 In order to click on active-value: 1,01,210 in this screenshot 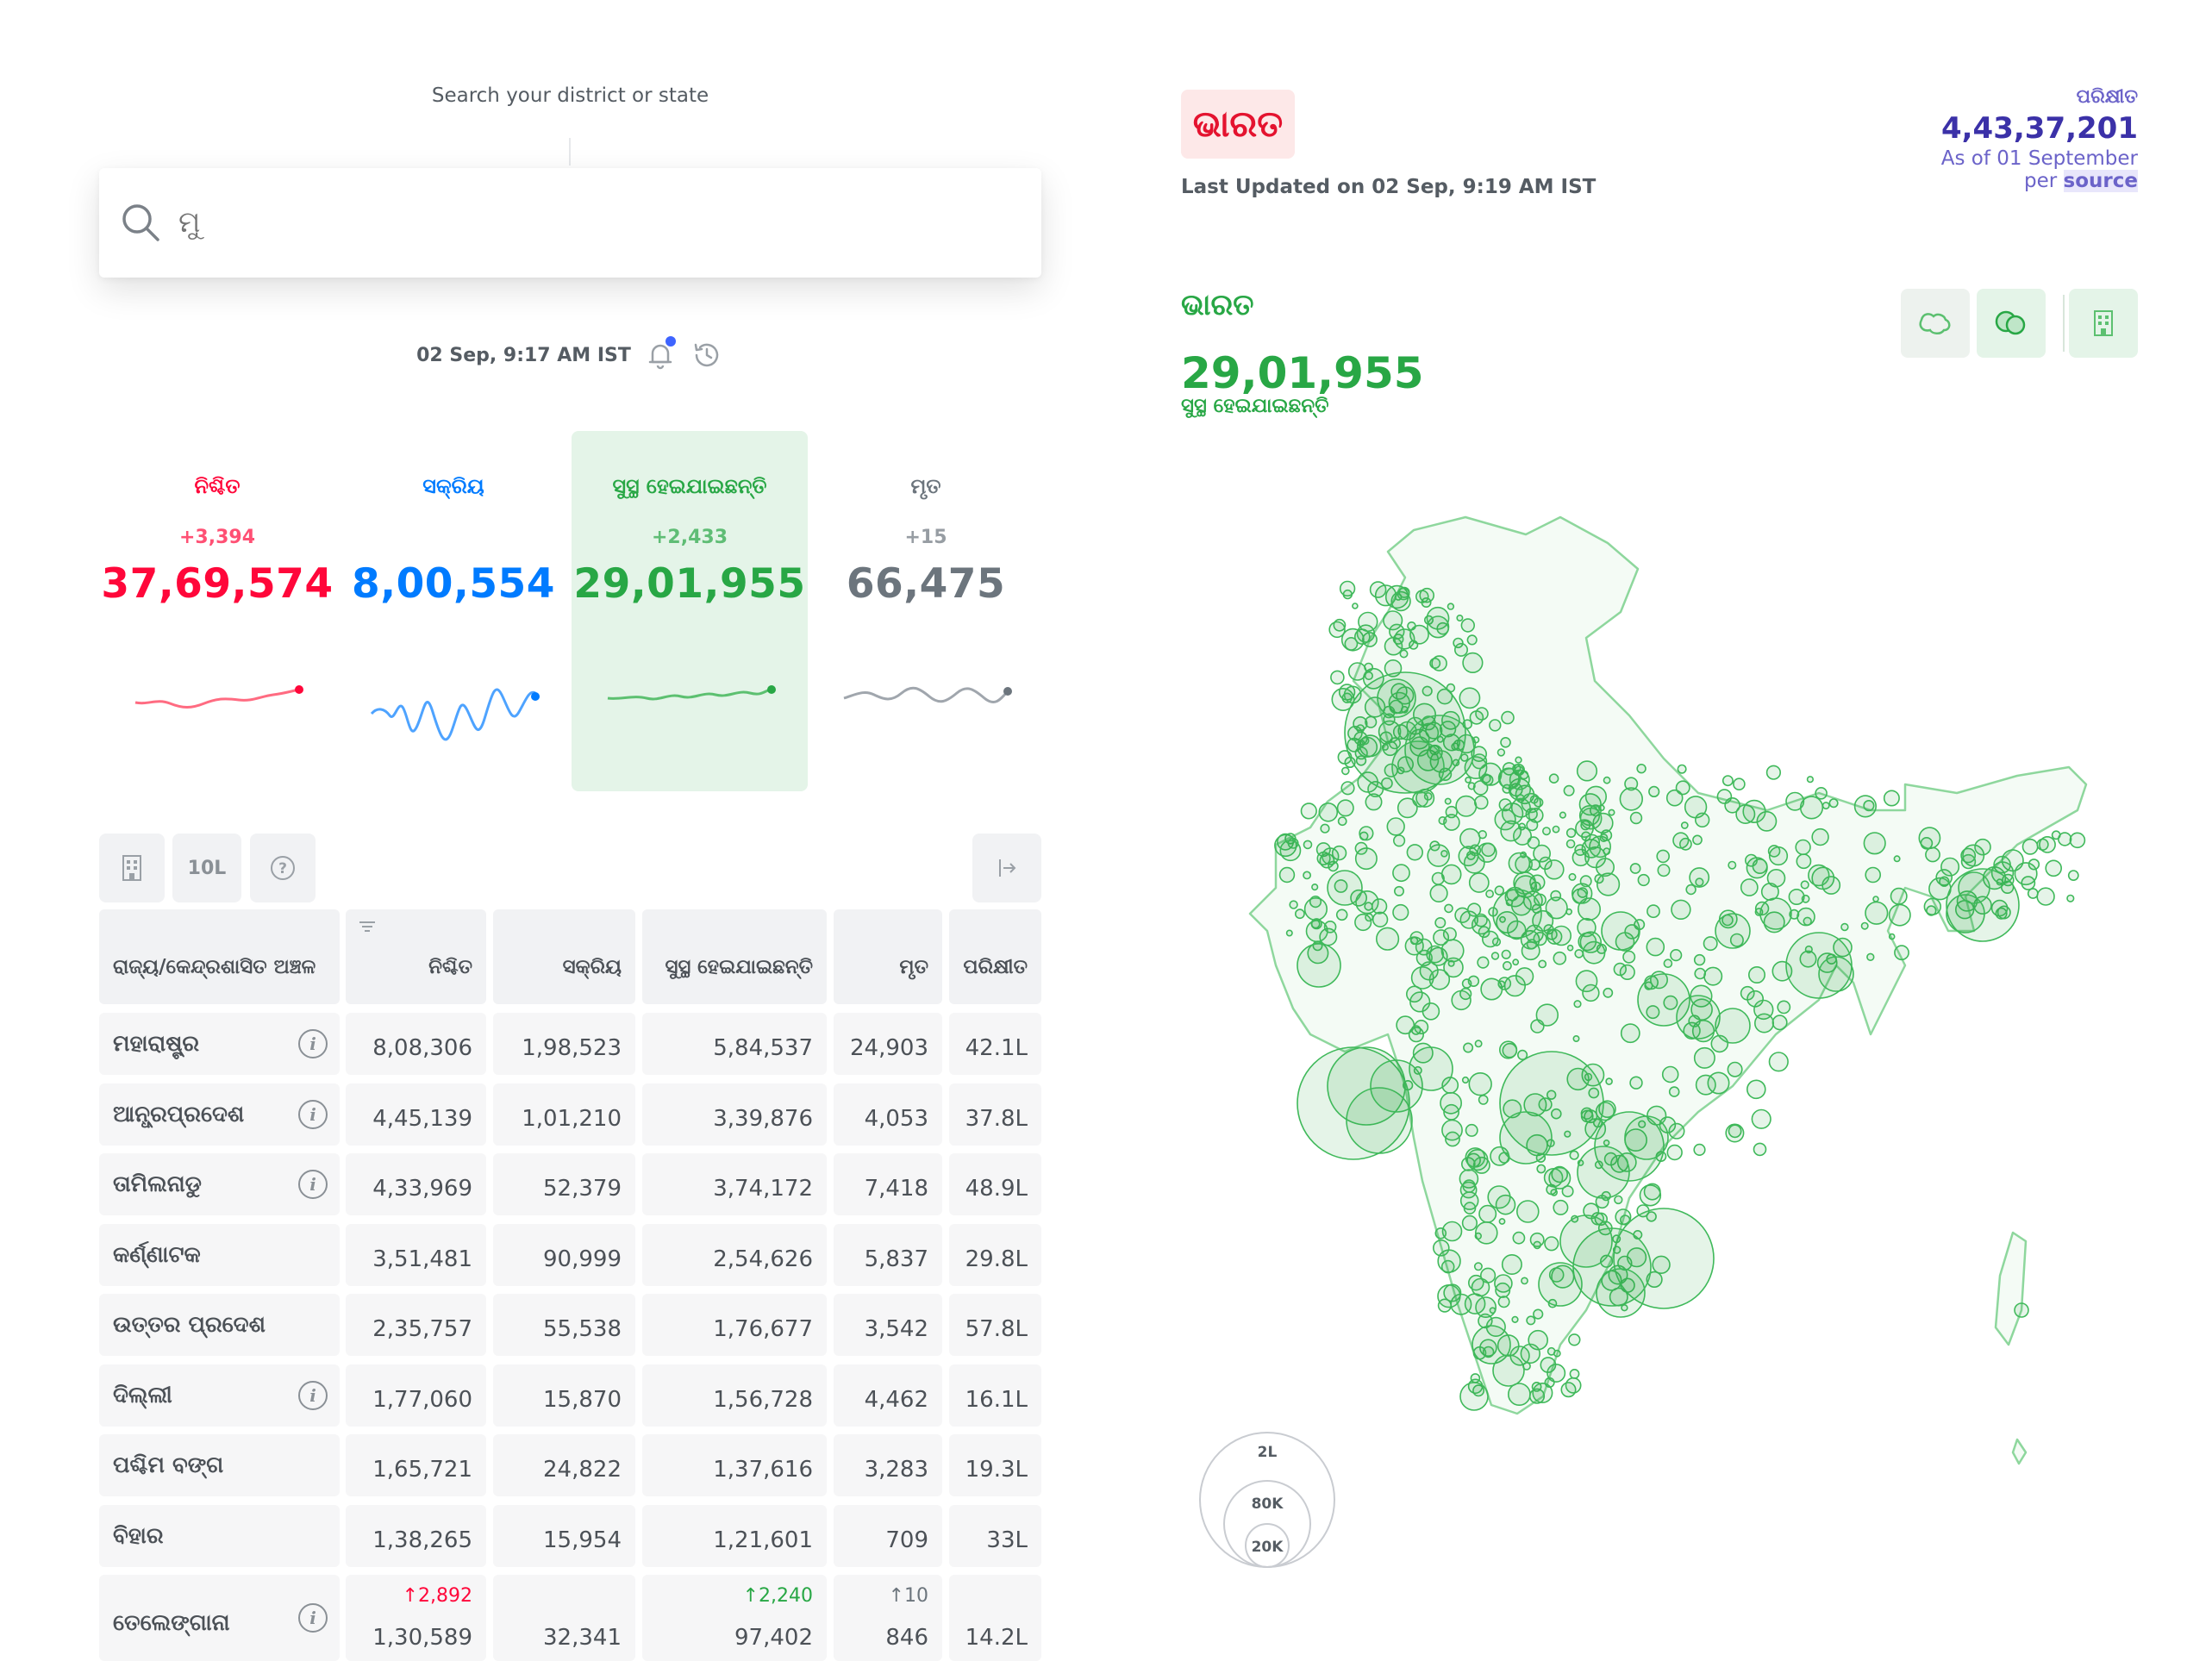, I will do `click(572, 1118)`.